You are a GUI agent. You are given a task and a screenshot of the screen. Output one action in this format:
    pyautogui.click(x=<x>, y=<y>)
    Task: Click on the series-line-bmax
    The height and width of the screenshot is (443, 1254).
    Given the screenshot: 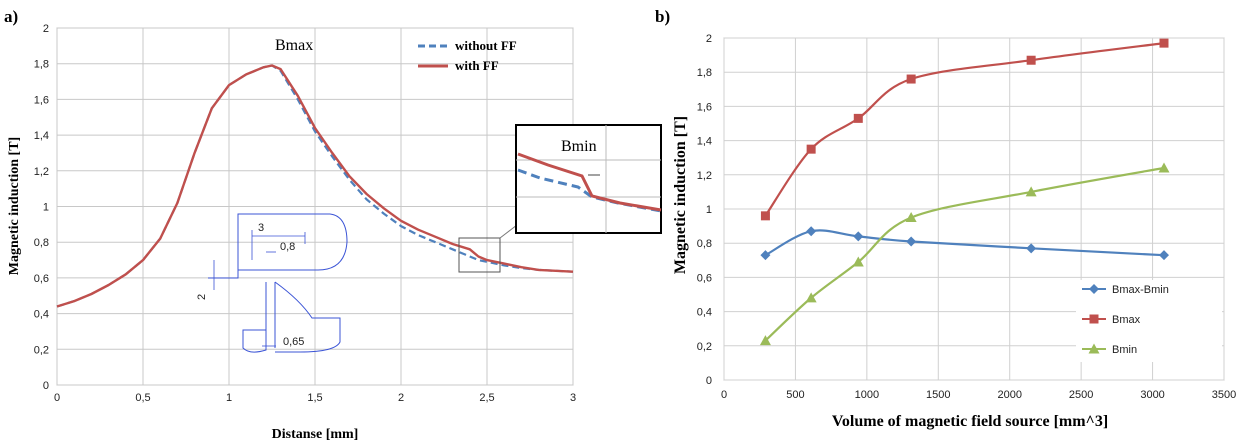 What is the action you would take?
    pyautogui.click(x=964, y=129)
    